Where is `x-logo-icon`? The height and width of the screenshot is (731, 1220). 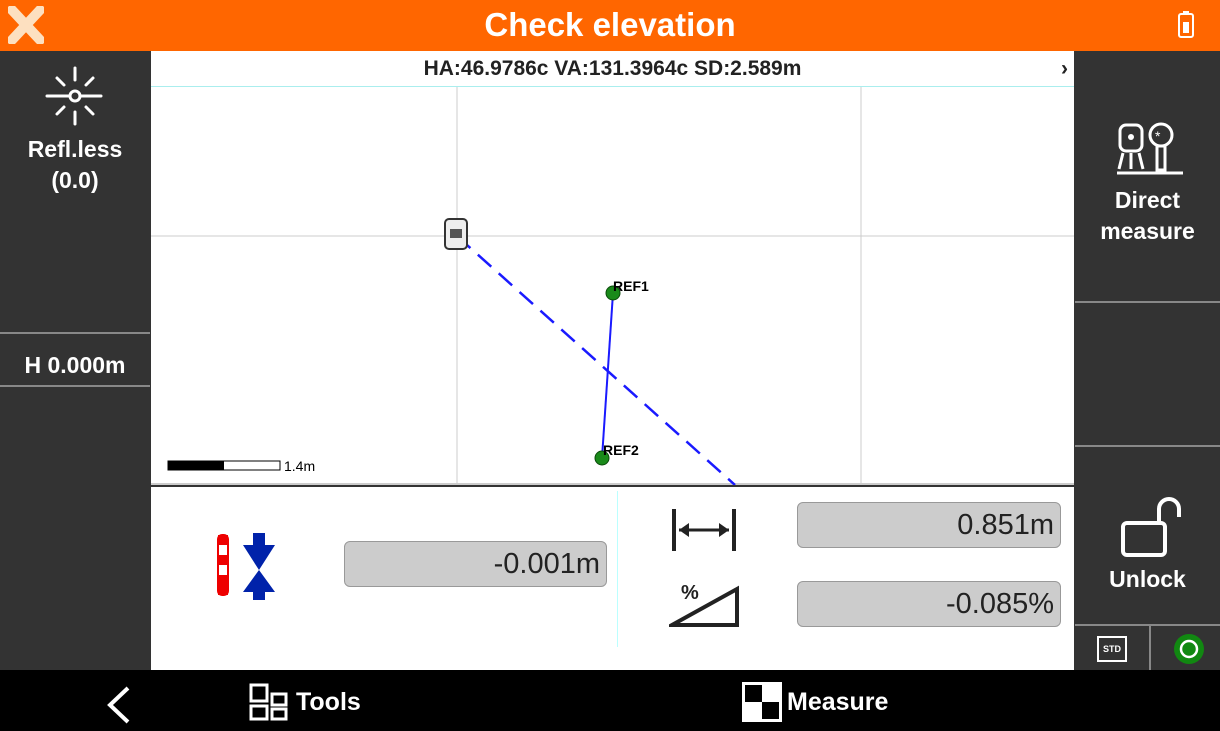
x-logo-icon is located at coordinates (26, 25).